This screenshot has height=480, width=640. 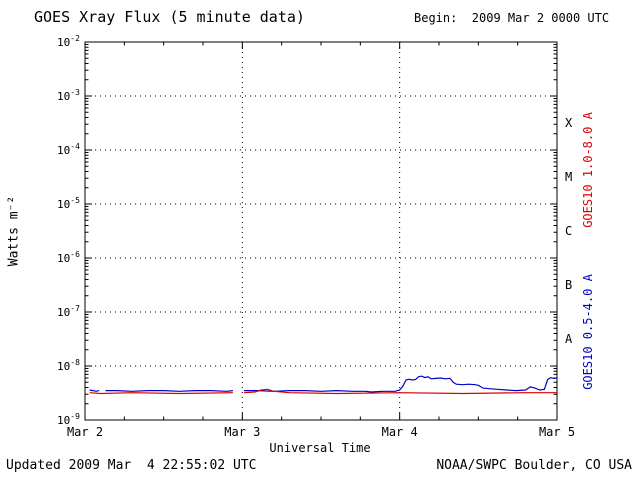 I want to click on series-red, so click(x=323, y=391).